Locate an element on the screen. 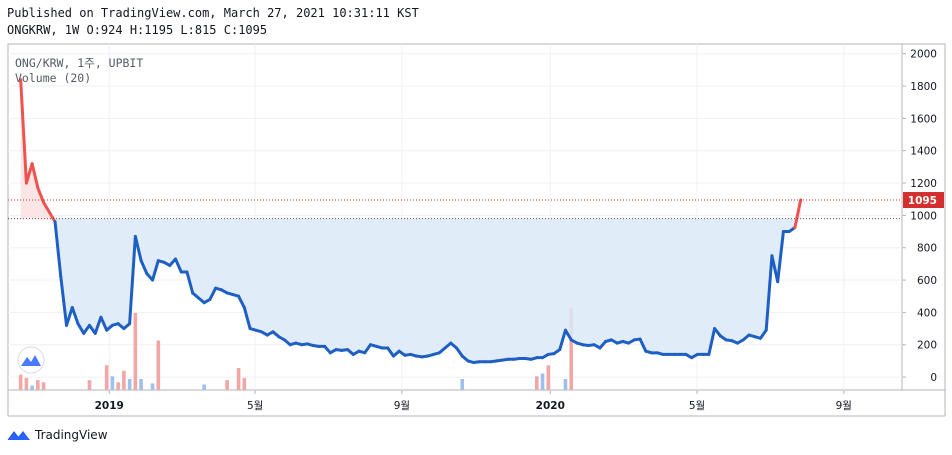 This screenshot has height=455, width=952. y-tick-label: 1600 is located at coordinates (923, 119).